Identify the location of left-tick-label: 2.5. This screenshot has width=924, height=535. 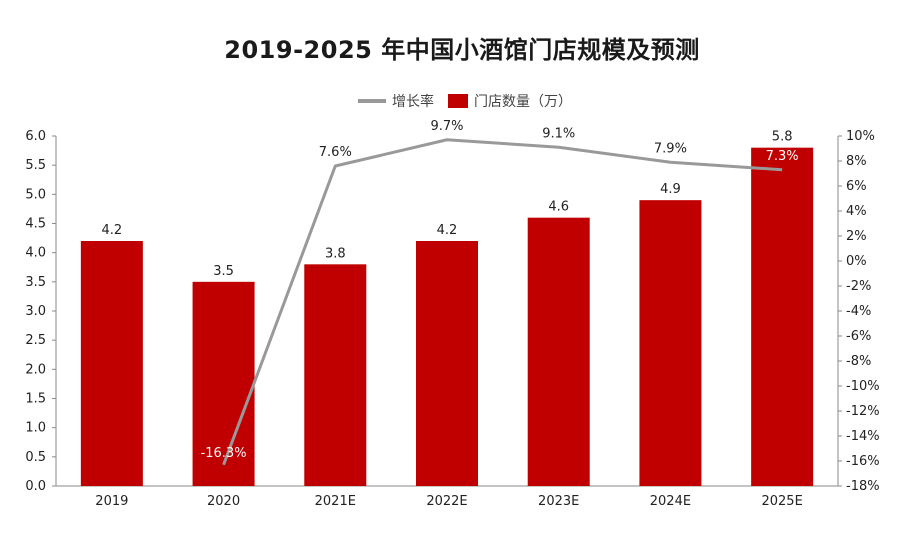
(35, 340).